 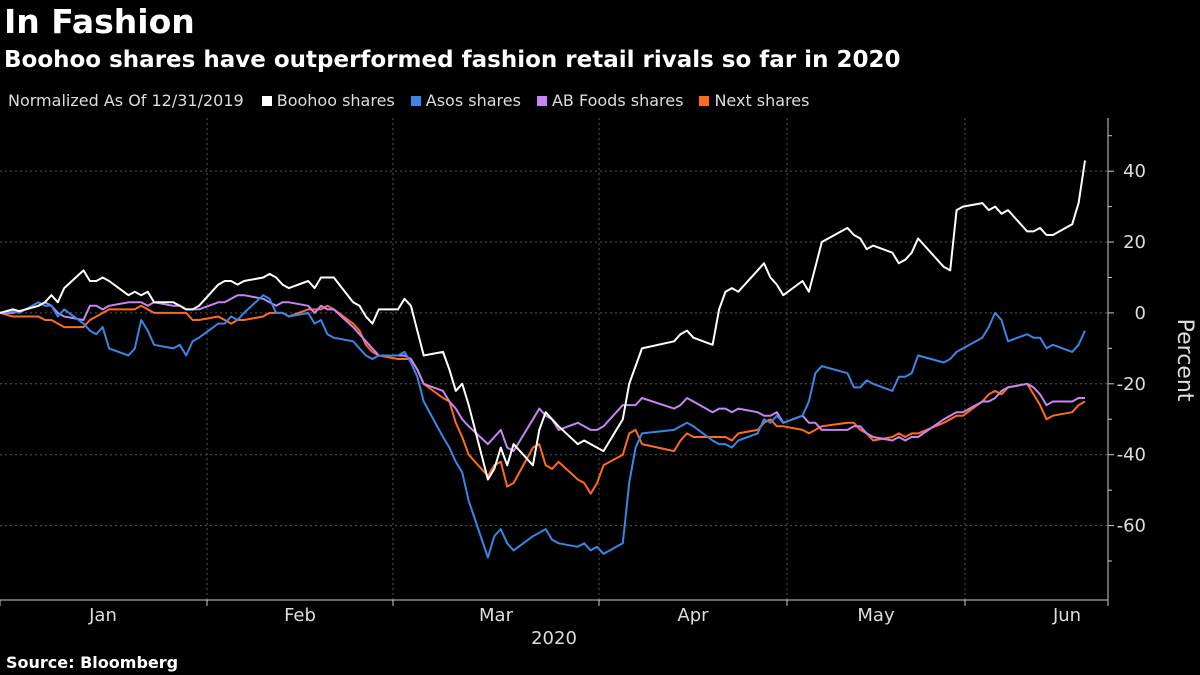 I want to click on legend-item-next: Next shares, so click(x=754, y=101).